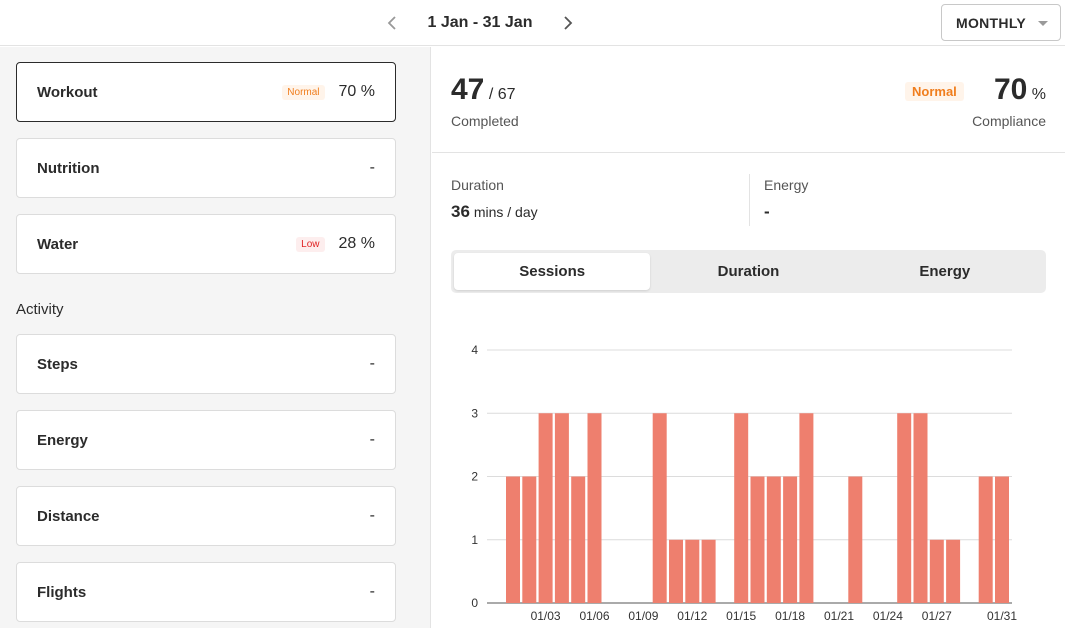  Describe the element at coordinates (659, 508) in the screenshot. I see `bar-01/10` at that location.